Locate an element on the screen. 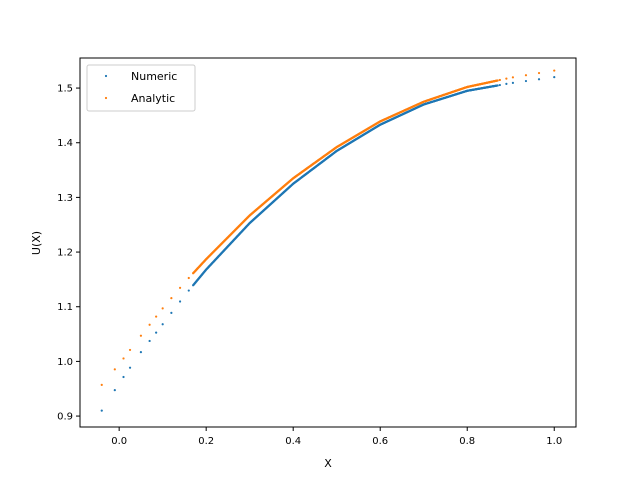  x-tick-label: 0.2 is located at coordinates (206, 441).